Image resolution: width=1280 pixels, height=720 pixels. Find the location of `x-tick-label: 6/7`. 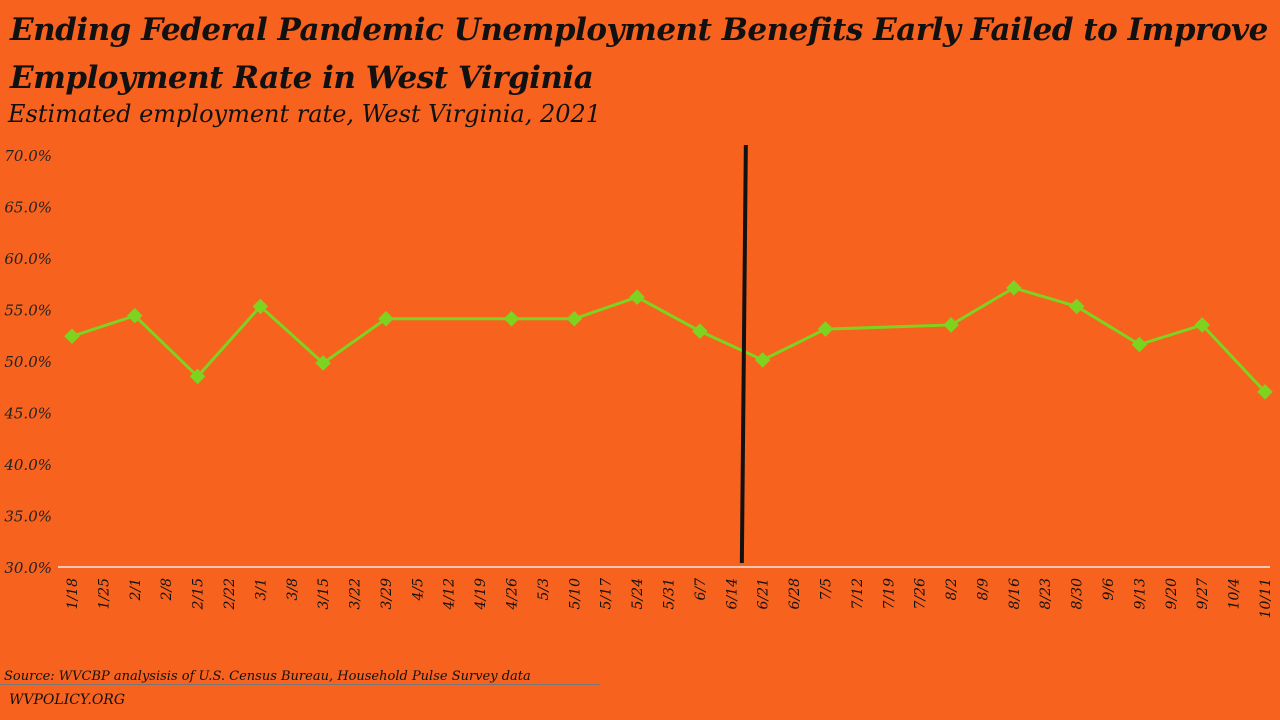

x-tick-label: 6/7 is located at coordinates (701, 589).